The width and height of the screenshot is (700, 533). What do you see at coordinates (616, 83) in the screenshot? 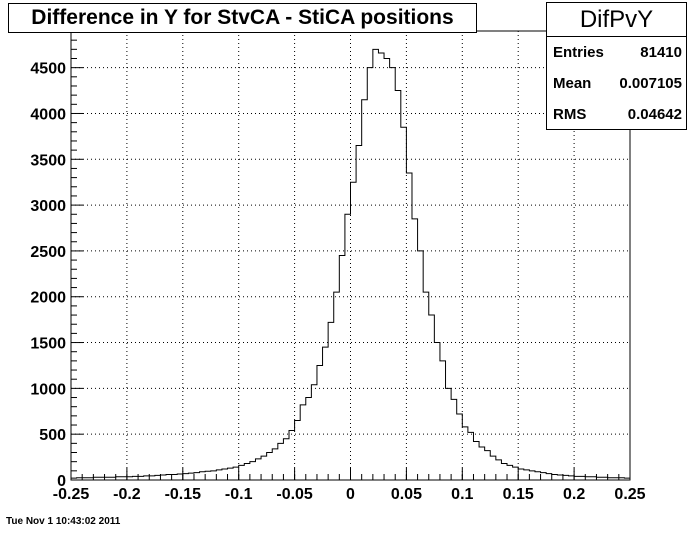
I see `stats-row-mean: Mean 0.007105` at bounding box center [616, 83].